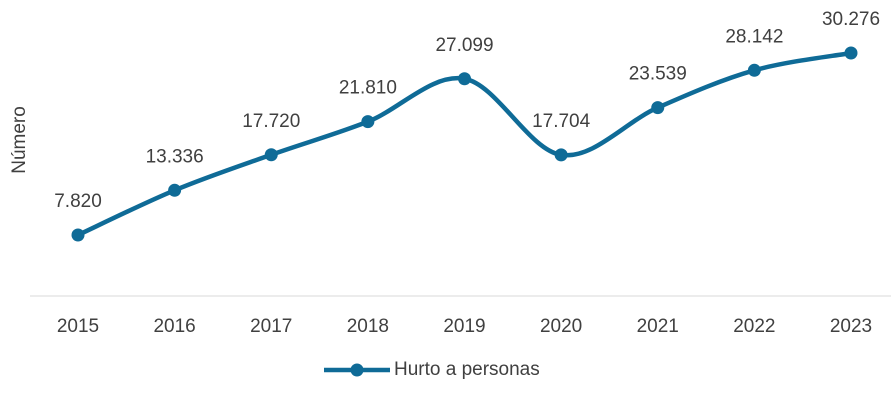 The width and height of the screenshot is (891, 412). Describe the element at coordinates (851, 19) in the screenshot. I see `data-label: 30.276` at that location.